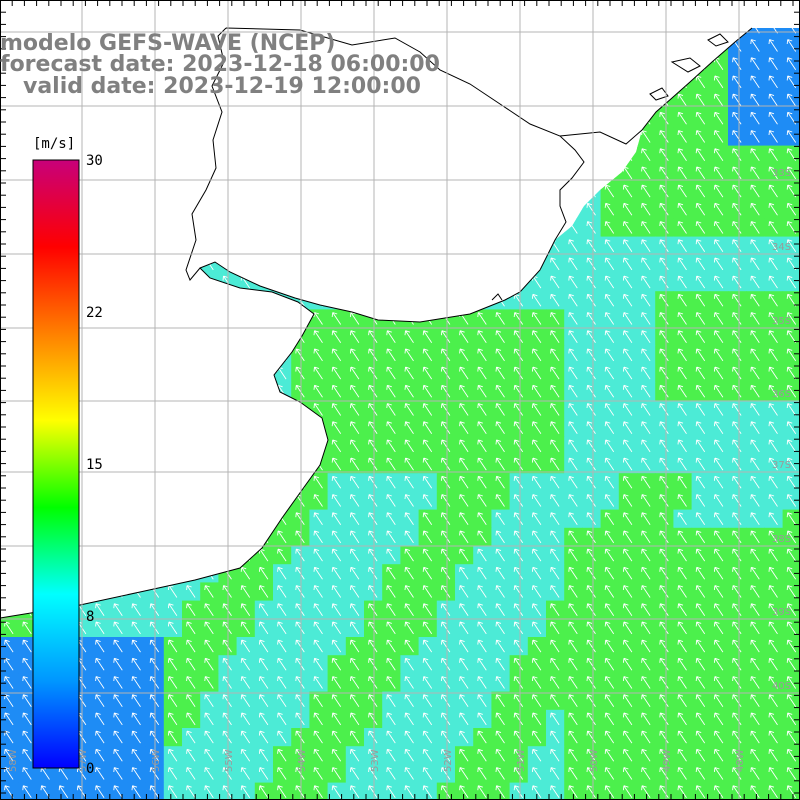 Image resolution: width=800 pixels, height=800 pixels. Describe the element at coordinates (781, 539) in the screenshot. I see `latitude-label: 38S` at that location.